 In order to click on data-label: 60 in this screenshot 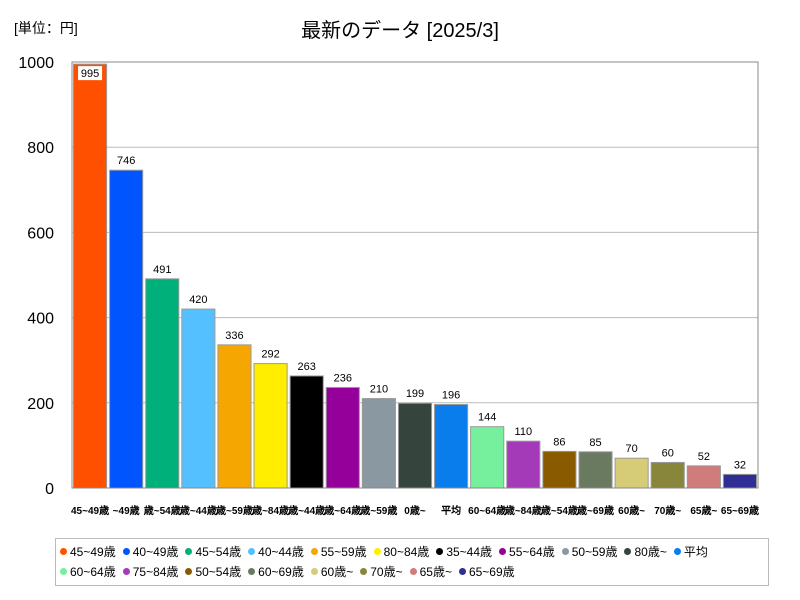, I will do `click(668, 453)`.